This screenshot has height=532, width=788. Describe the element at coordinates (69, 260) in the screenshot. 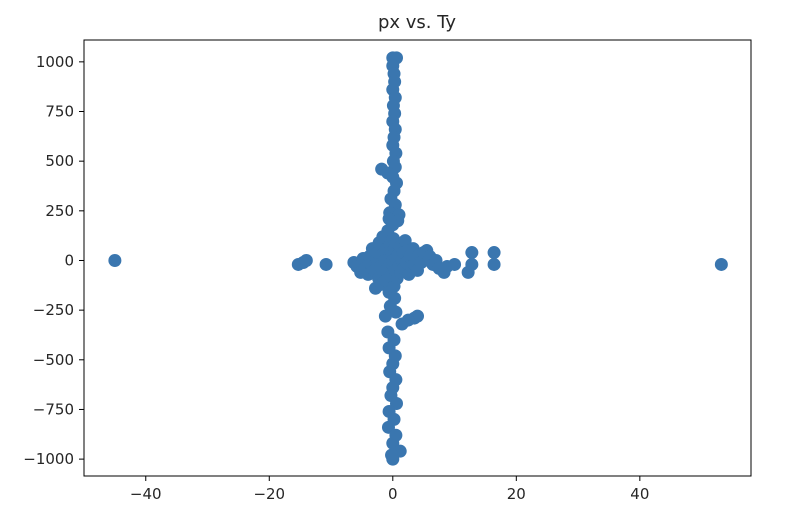

I see `y-tick-label: 0` at that location.